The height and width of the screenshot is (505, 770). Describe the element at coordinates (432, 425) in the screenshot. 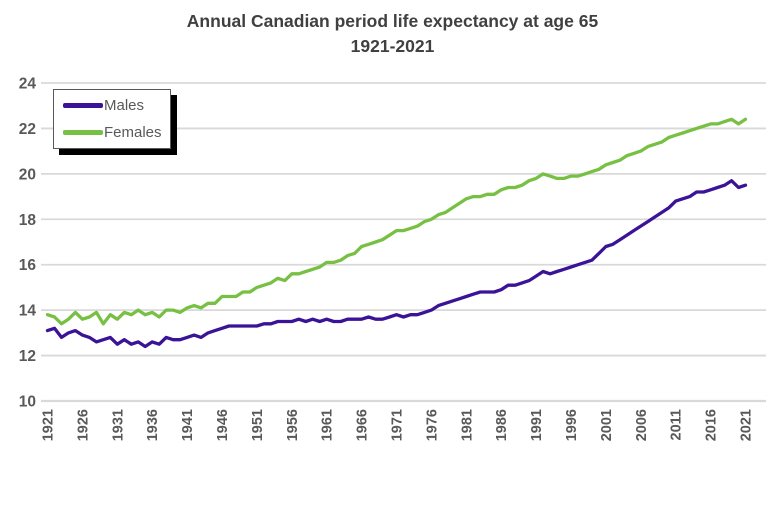

I see `x-tick-label-1976: 1976` at that location.